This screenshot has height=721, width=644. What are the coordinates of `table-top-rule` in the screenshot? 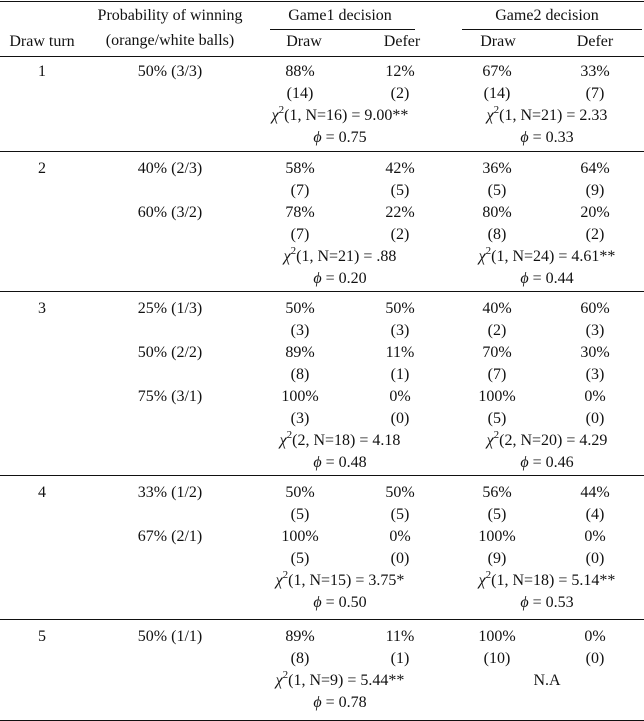 It's located at (322, 1).